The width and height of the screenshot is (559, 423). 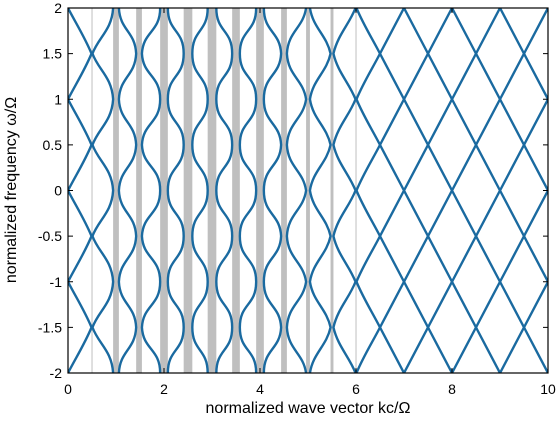 What do you see at coordinates (58, 99) in the screenshot?
I see `y-tick-label: 1` at bounding box center [58, 99].